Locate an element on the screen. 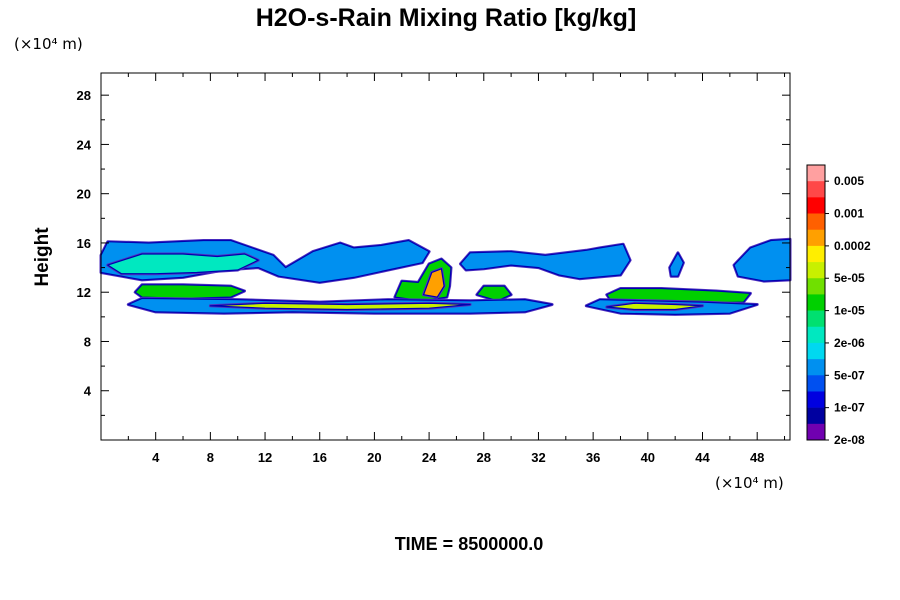  colorbar-label-5: 2e-06 is located at coordinates (849, 343).